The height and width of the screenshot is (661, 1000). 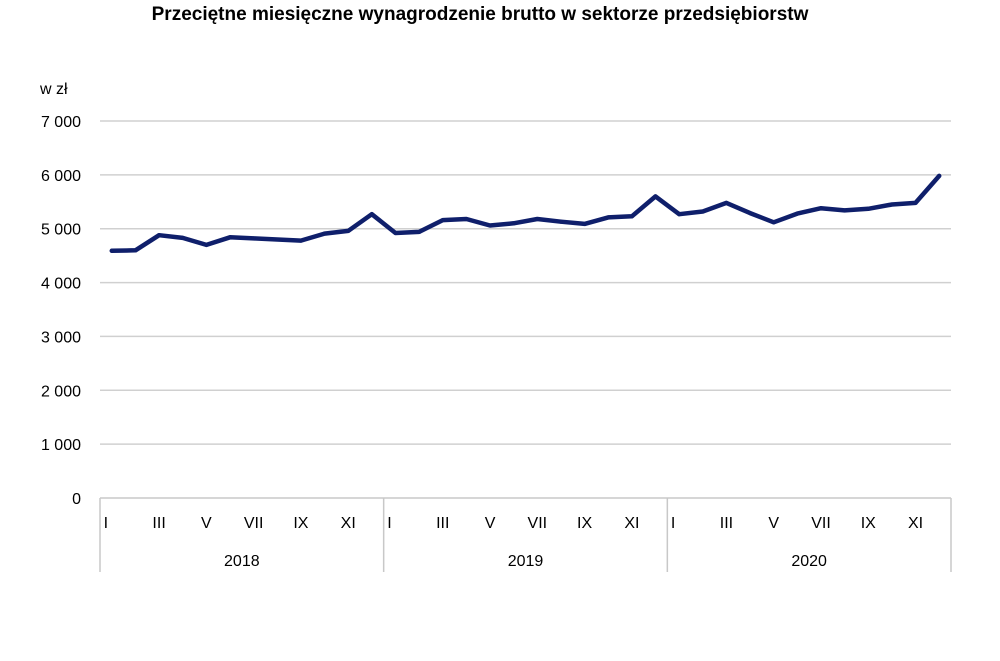 I want to click on year-label: 2018, so click(x=242, y=561).